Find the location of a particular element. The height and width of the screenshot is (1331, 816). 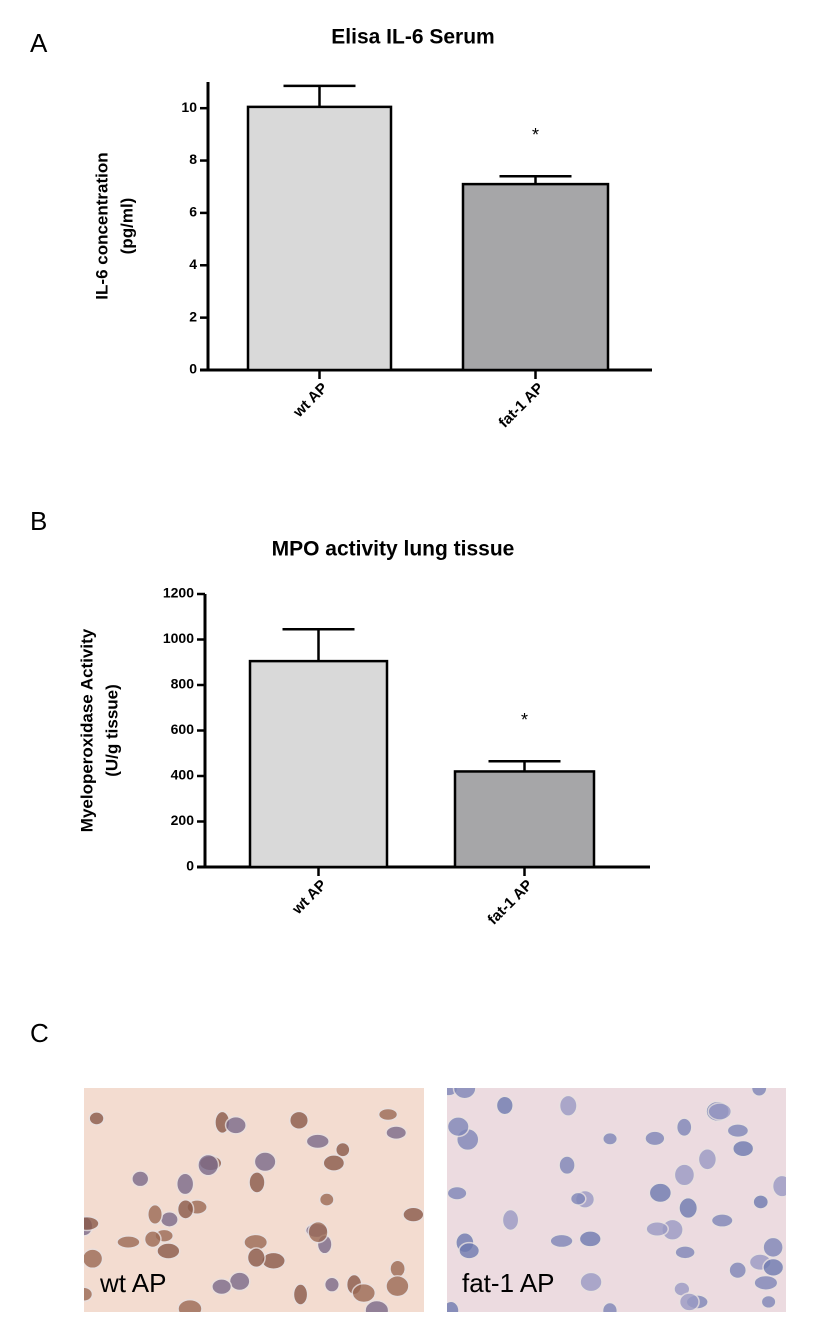

y-axis-label: IL-6 concentration is located at coordinates (101, 225).